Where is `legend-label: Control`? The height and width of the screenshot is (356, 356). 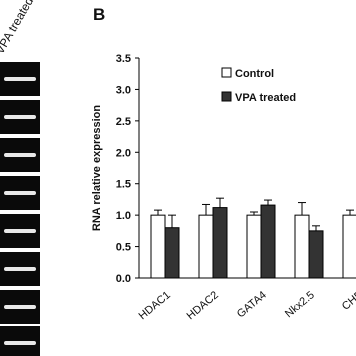 legend-label: Control is located at coordinates (254, 74).